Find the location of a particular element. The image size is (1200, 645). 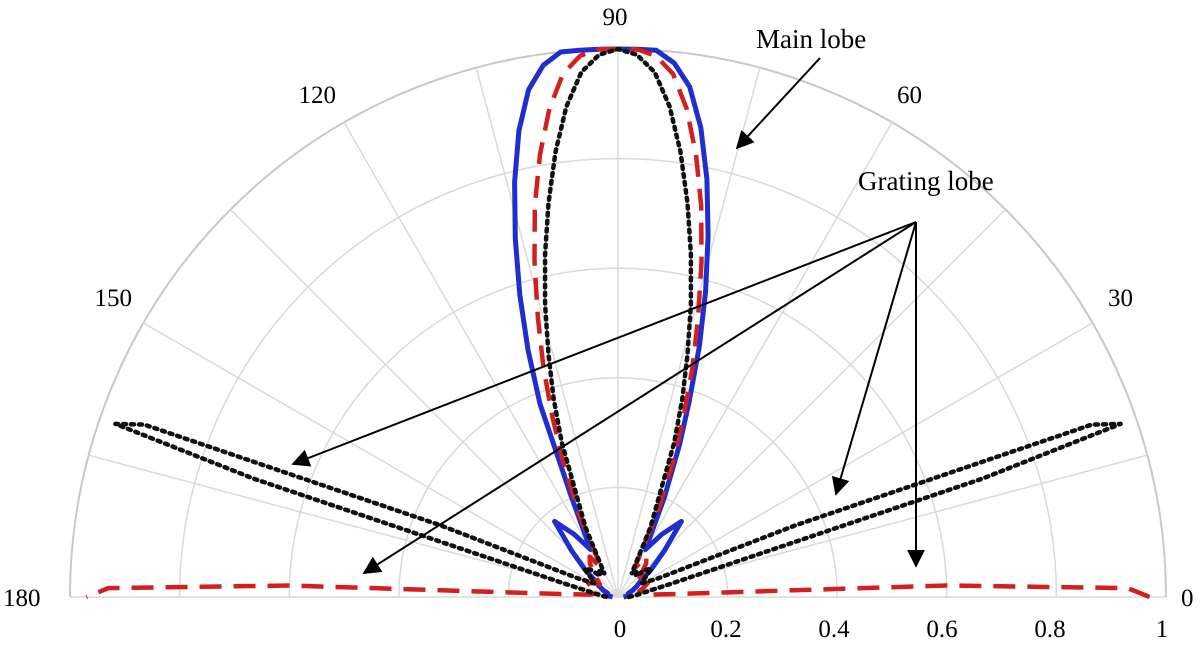

angle-tick-0: 0 is located at coordinates (1187, 598).